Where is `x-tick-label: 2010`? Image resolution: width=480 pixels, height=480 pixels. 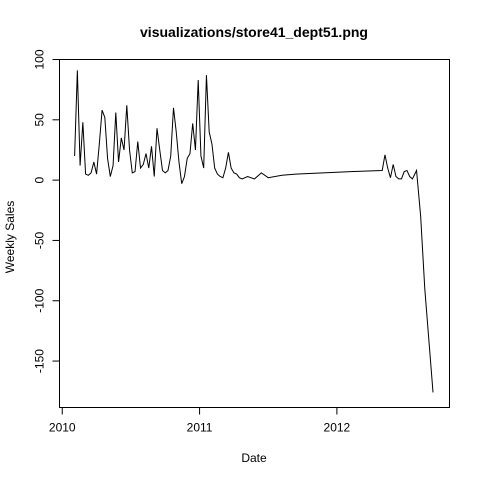 x-tick-label: 2010 is located at coordinates (62, 428).